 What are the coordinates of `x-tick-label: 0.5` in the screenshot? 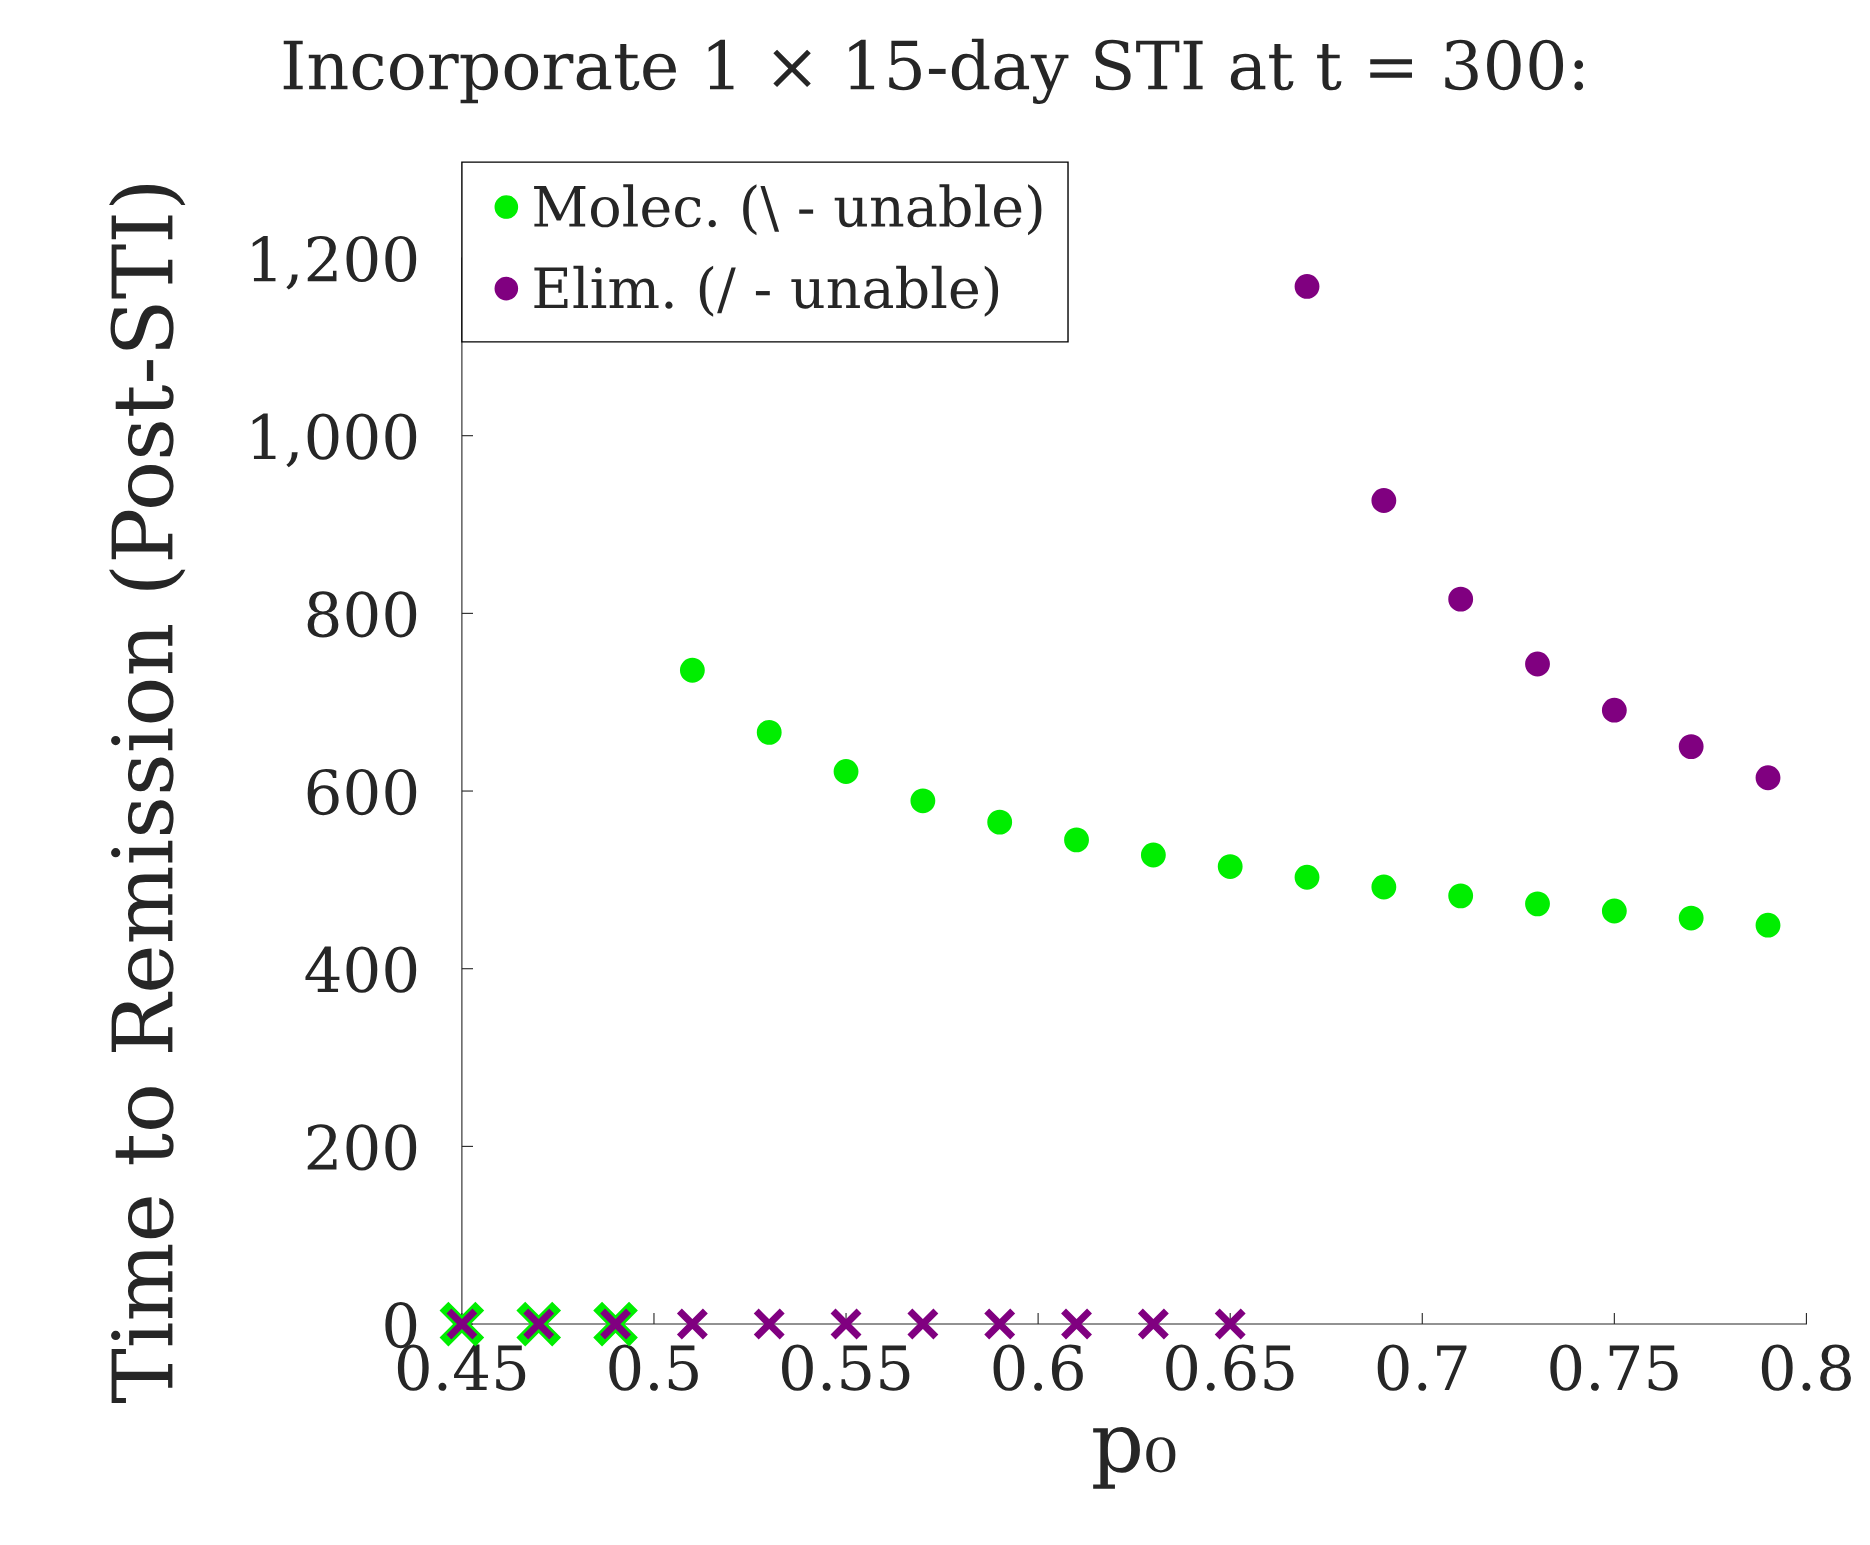 It's located at (653, 1367).